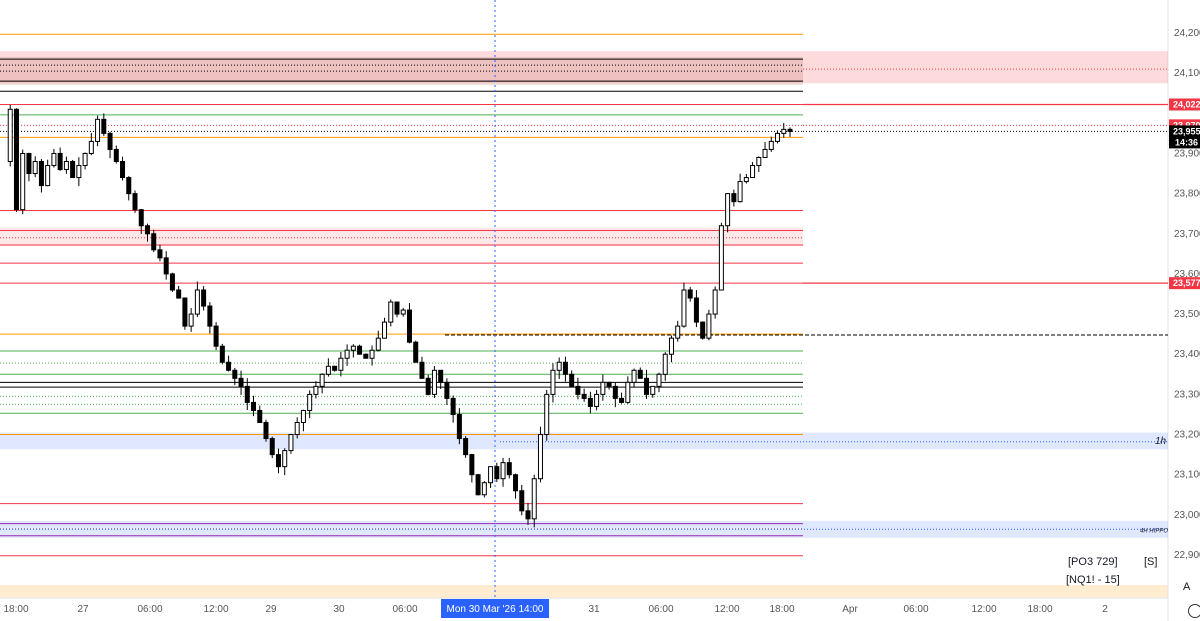 This screenshot has width=1200, height=621. What do you see at coordinates (594, 609) in the screenshot?
I see `x-tick-label: 31` at bounding box center [594, 609].